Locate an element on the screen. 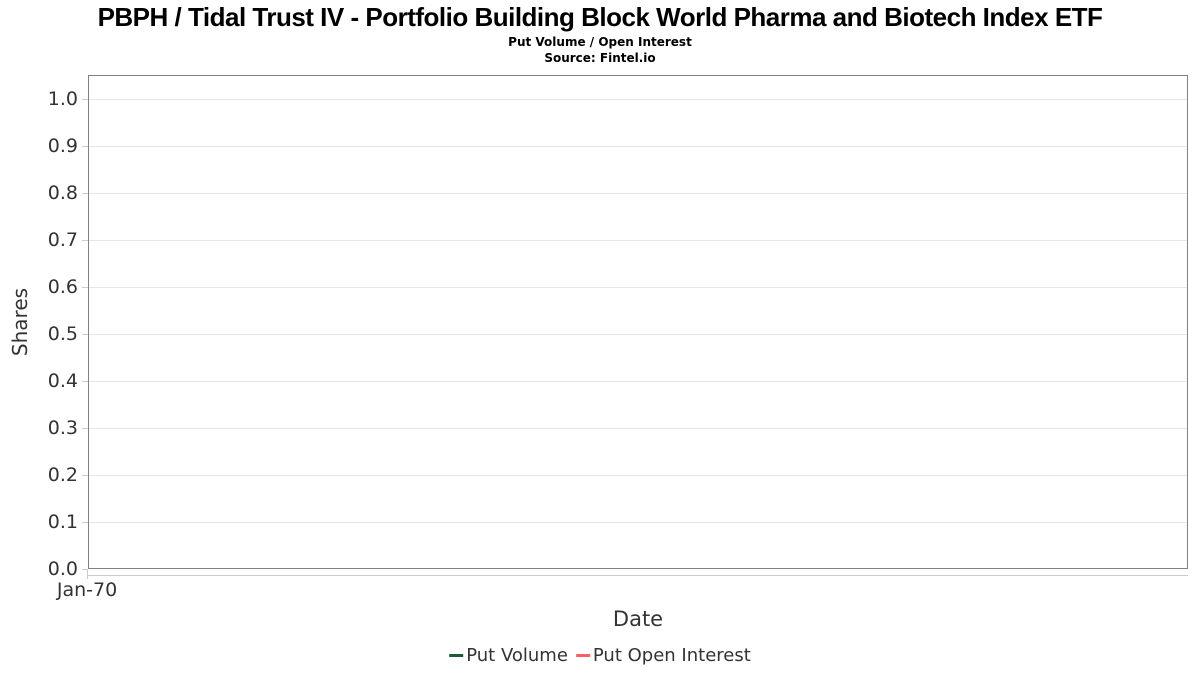 The width and height of the screenshot is (1200, 675). y-tick-label: 0.0 is located at coordinates (62, 569).